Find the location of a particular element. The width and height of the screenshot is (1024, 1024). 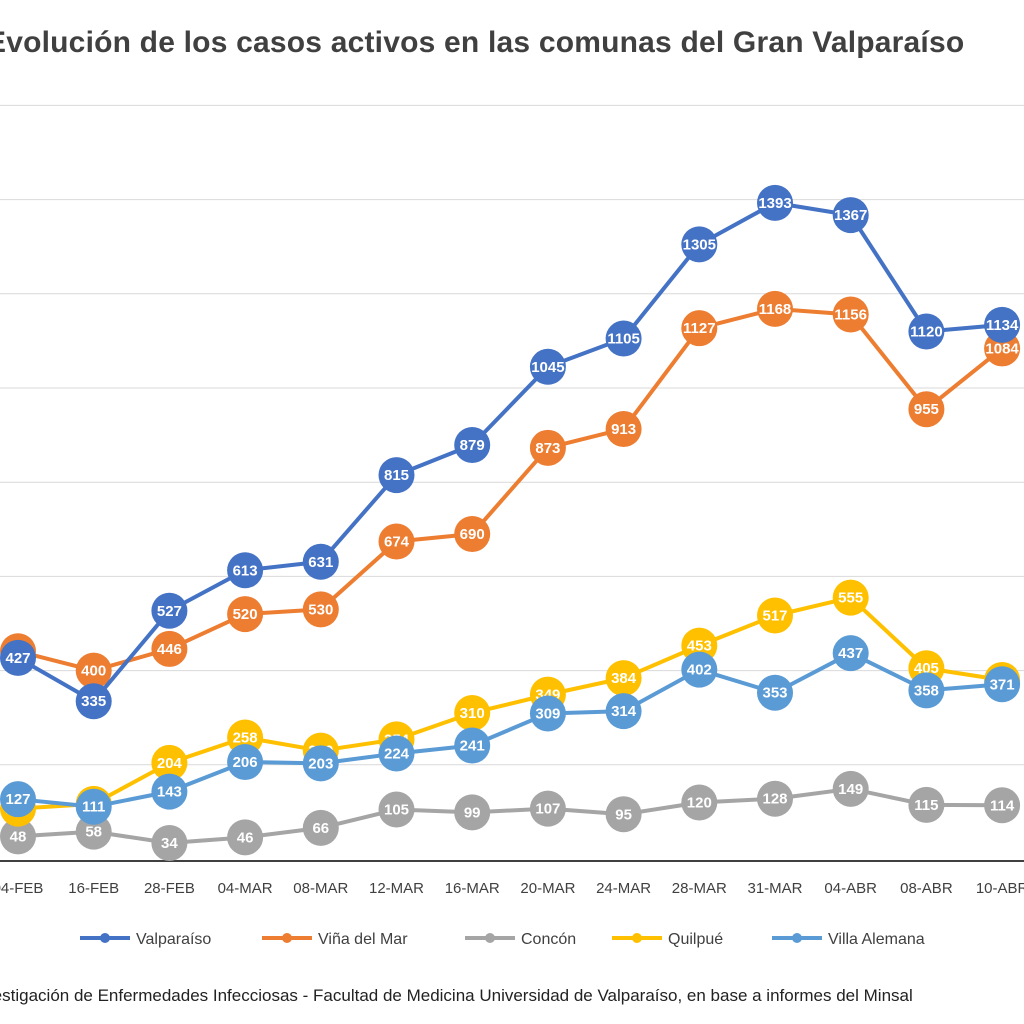

data-label: 143 is located at coordinates (169, 792).